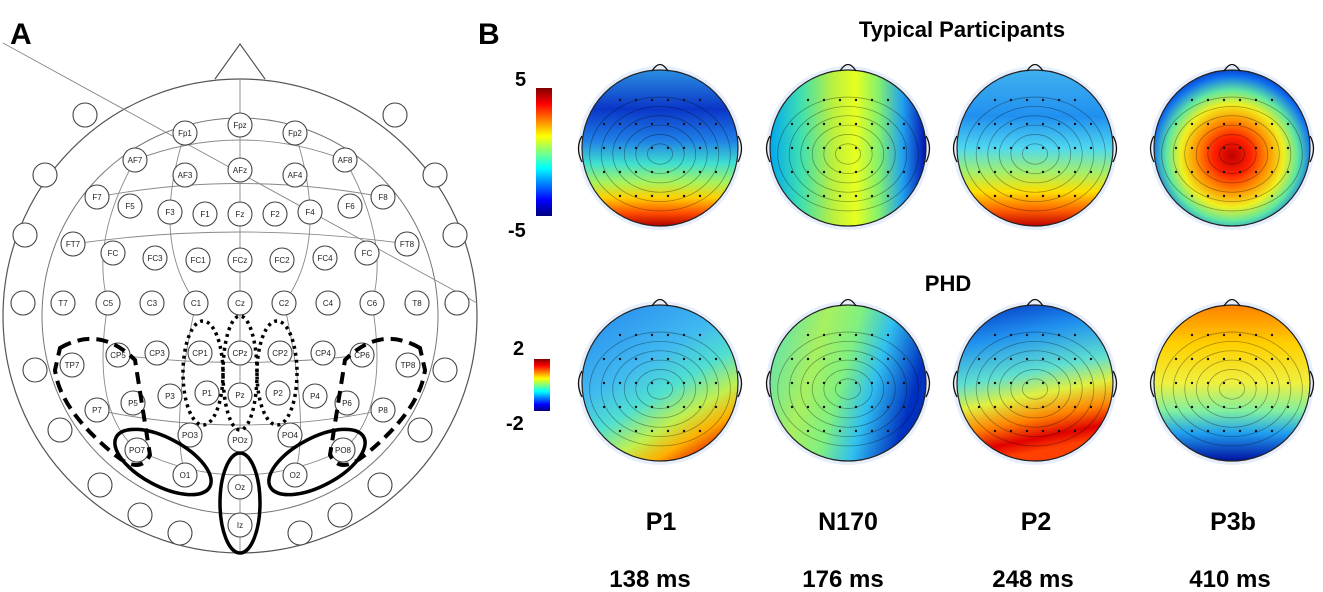 The width and height of the screenshot is (1323, 592). I want to click on topomap-p3b-phd, so click(1232, 381).